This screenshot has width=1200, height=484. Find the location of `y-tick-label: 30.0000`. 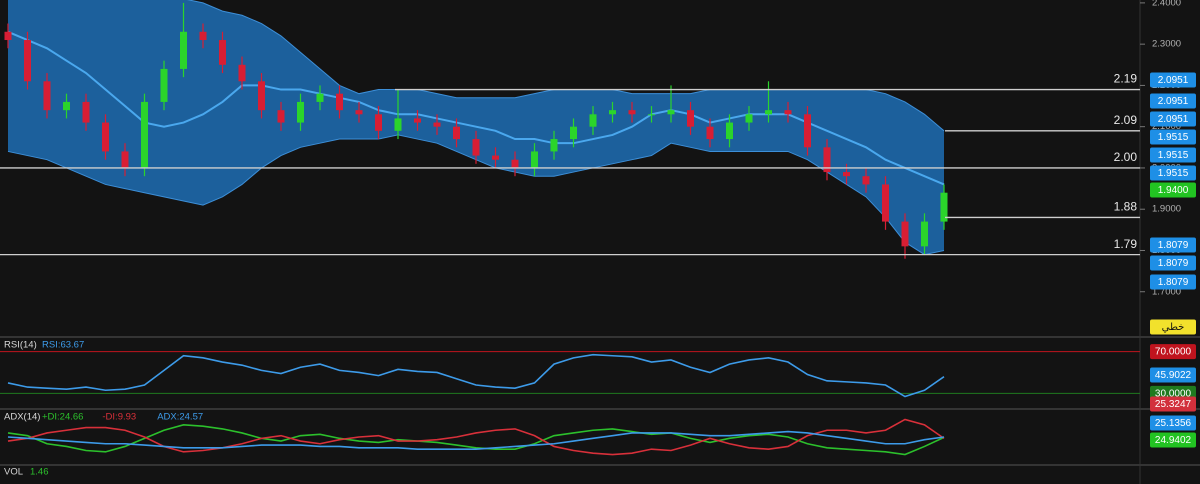

y-tick-label: 30.0000 is located at coordinates (1173, 394).